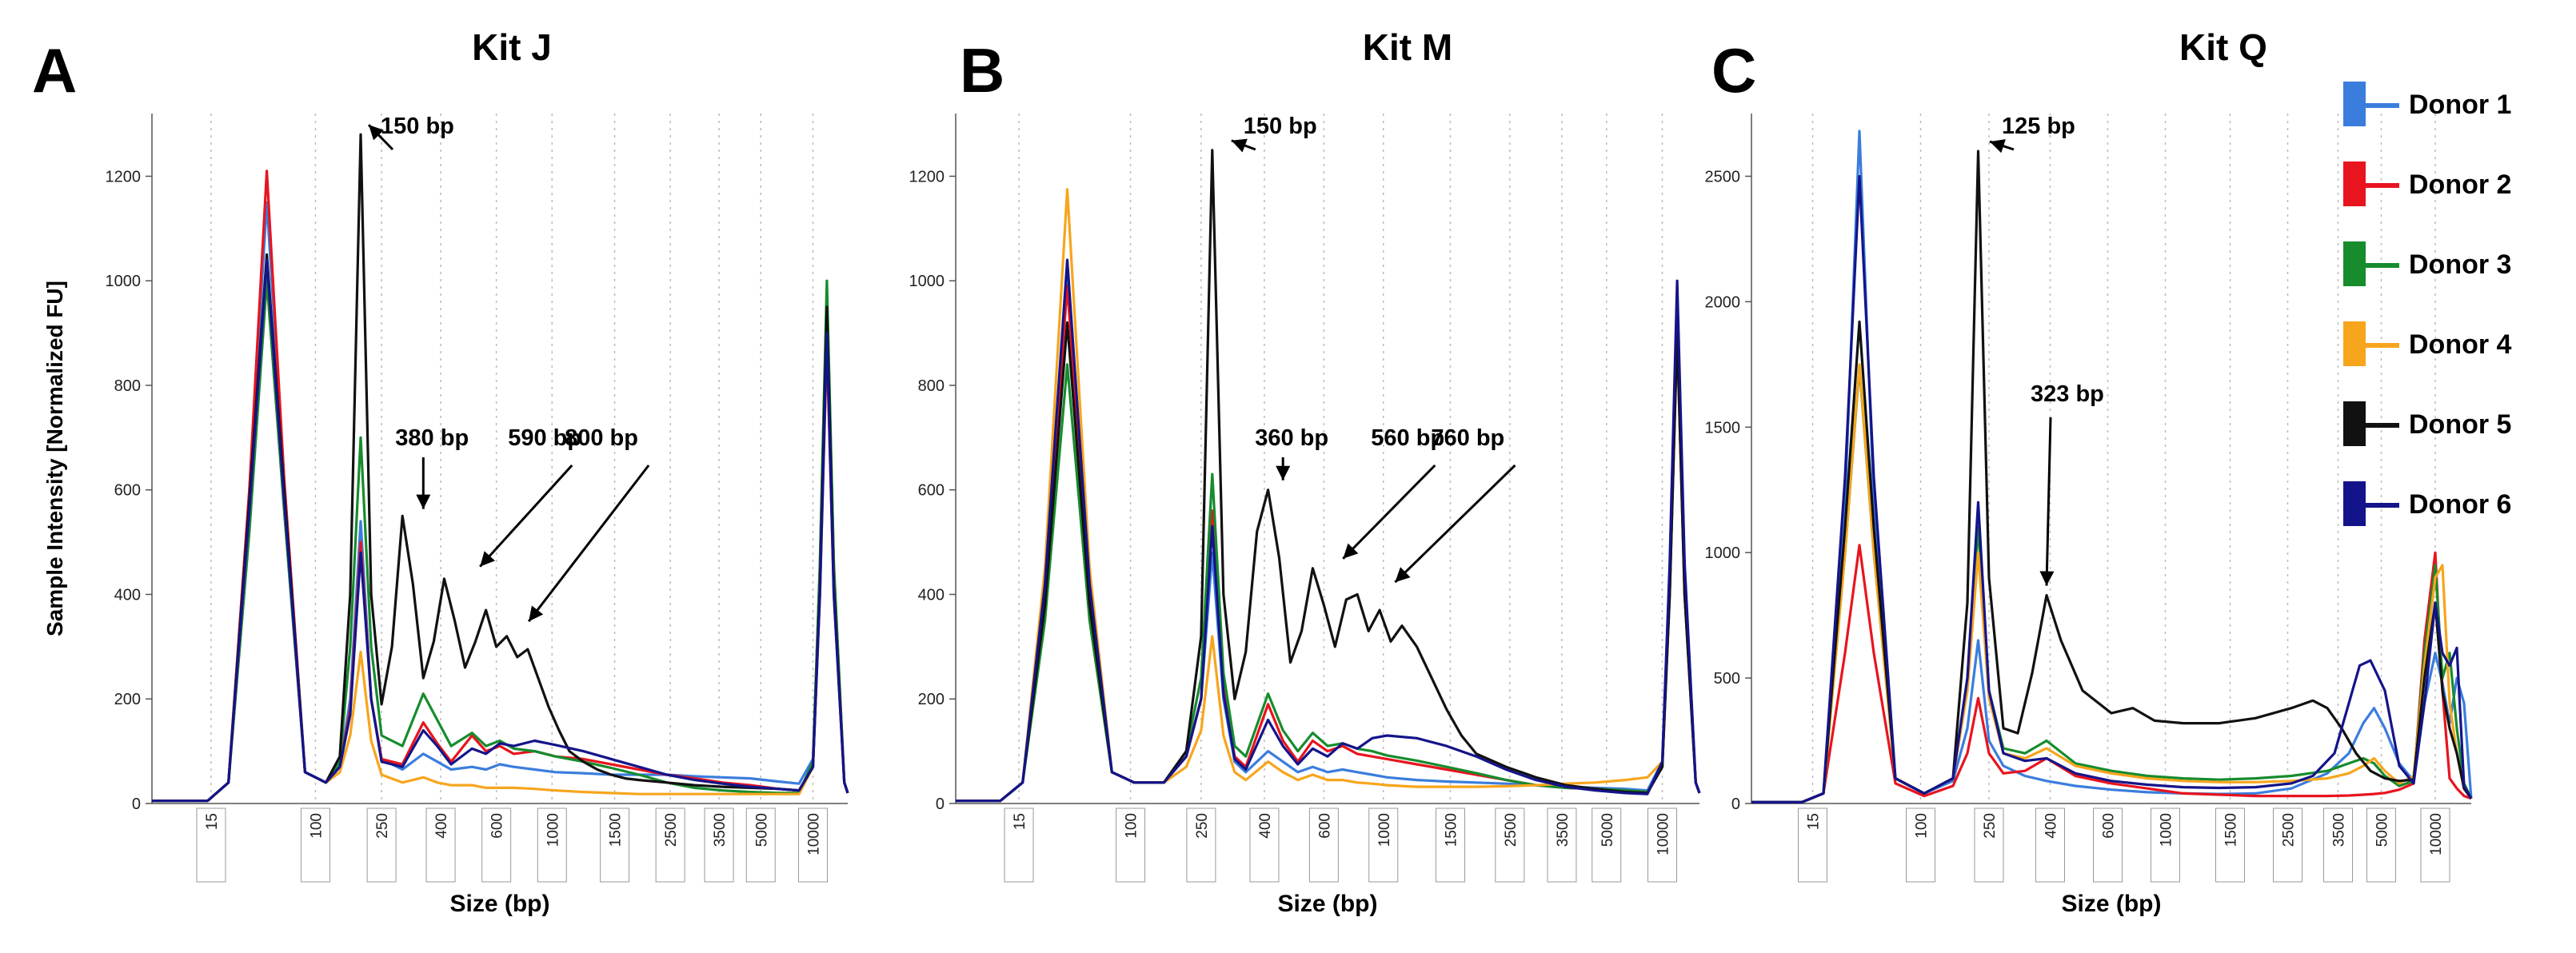  I want to click on y-tick-label: 2000, so click(1723, 302).